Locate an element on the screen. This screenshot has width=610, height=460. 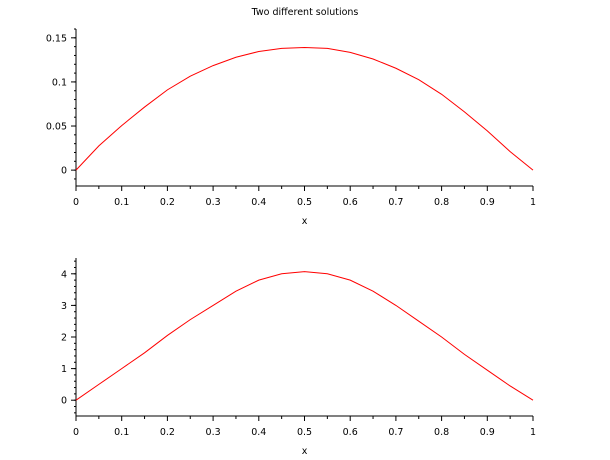
bottom-x-tick-label: 0.3 is located at coordinates (213, 432).